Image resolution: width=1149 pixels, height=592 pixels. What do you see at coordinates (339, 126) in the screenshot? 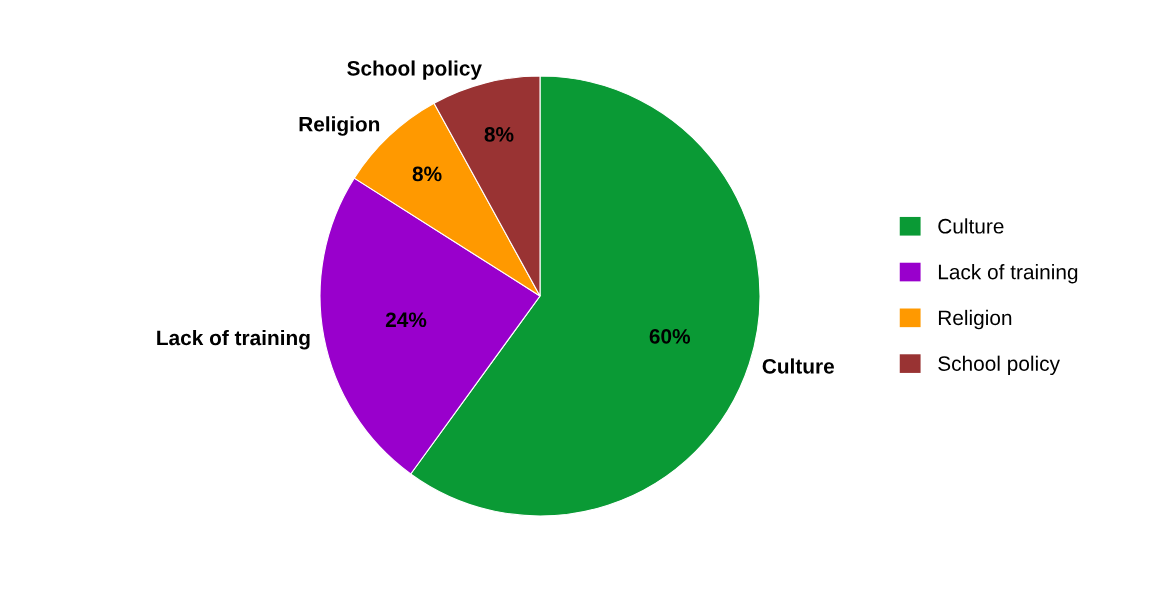
I see `slice-label: Religion` at bounding box center [339, 126].